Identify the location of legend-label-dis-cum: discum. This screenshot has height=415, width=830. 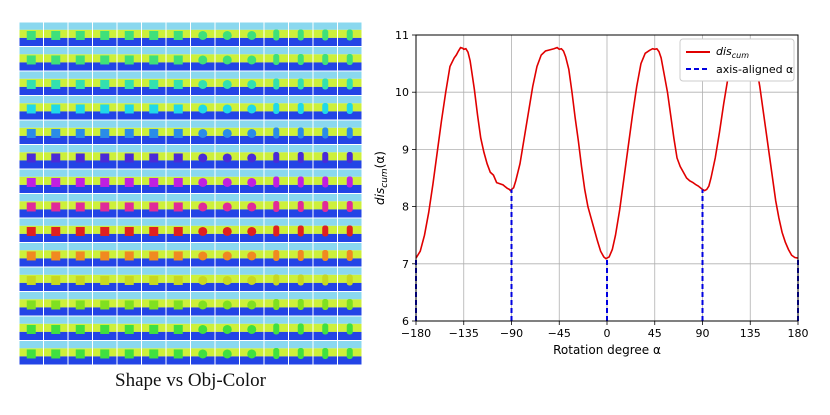
(732, 52).